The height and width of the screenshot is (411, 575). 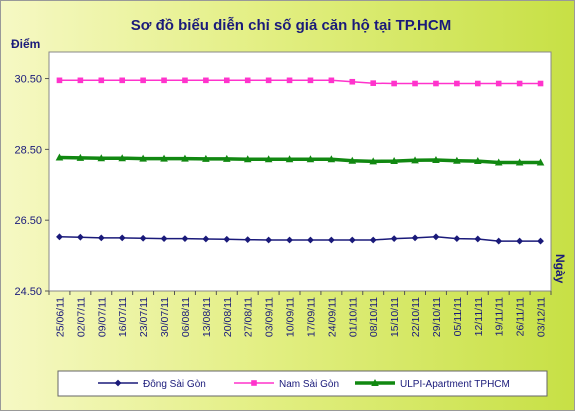 I want to click on x-tick-label: 20/08/11, so click(x=228, y=317).